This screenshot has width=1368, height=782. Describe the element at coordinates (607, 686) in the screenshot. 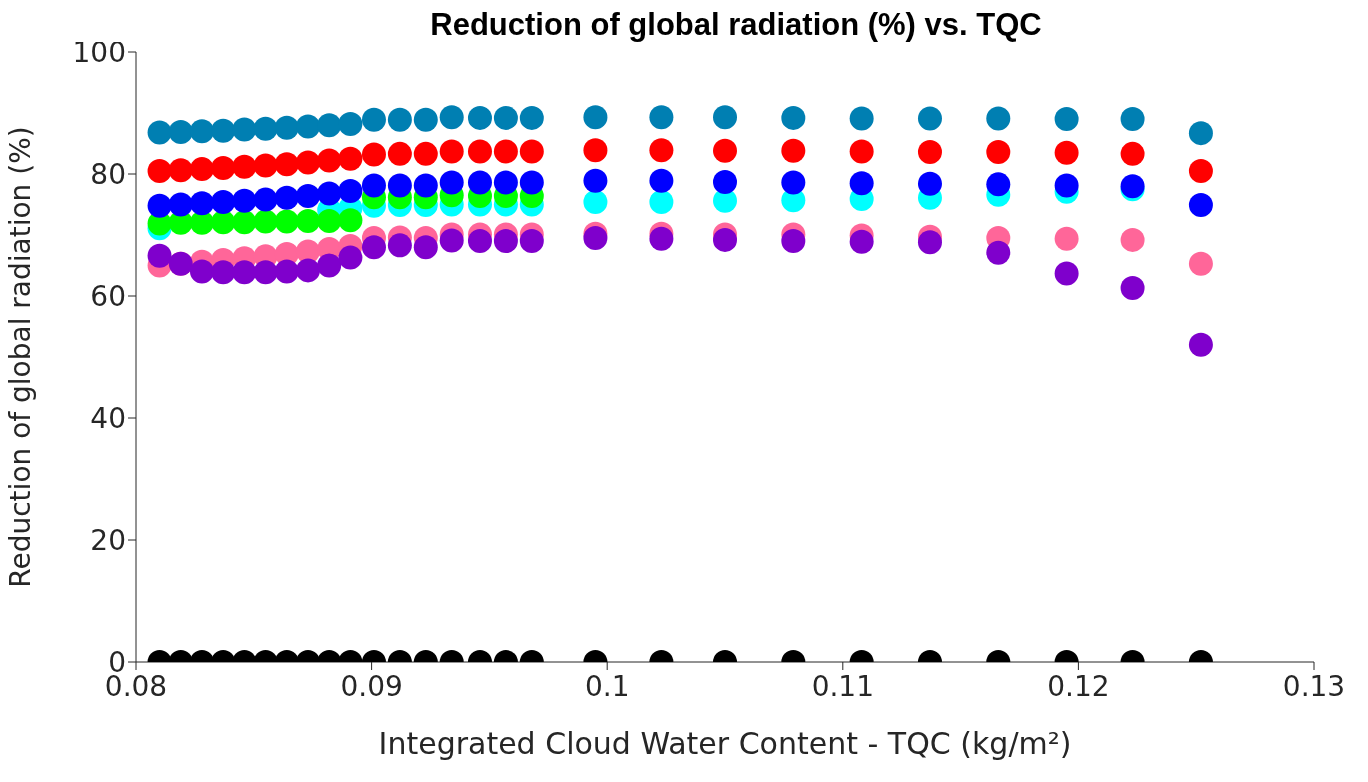

I see `x-tick-label: 0.1` at that location.